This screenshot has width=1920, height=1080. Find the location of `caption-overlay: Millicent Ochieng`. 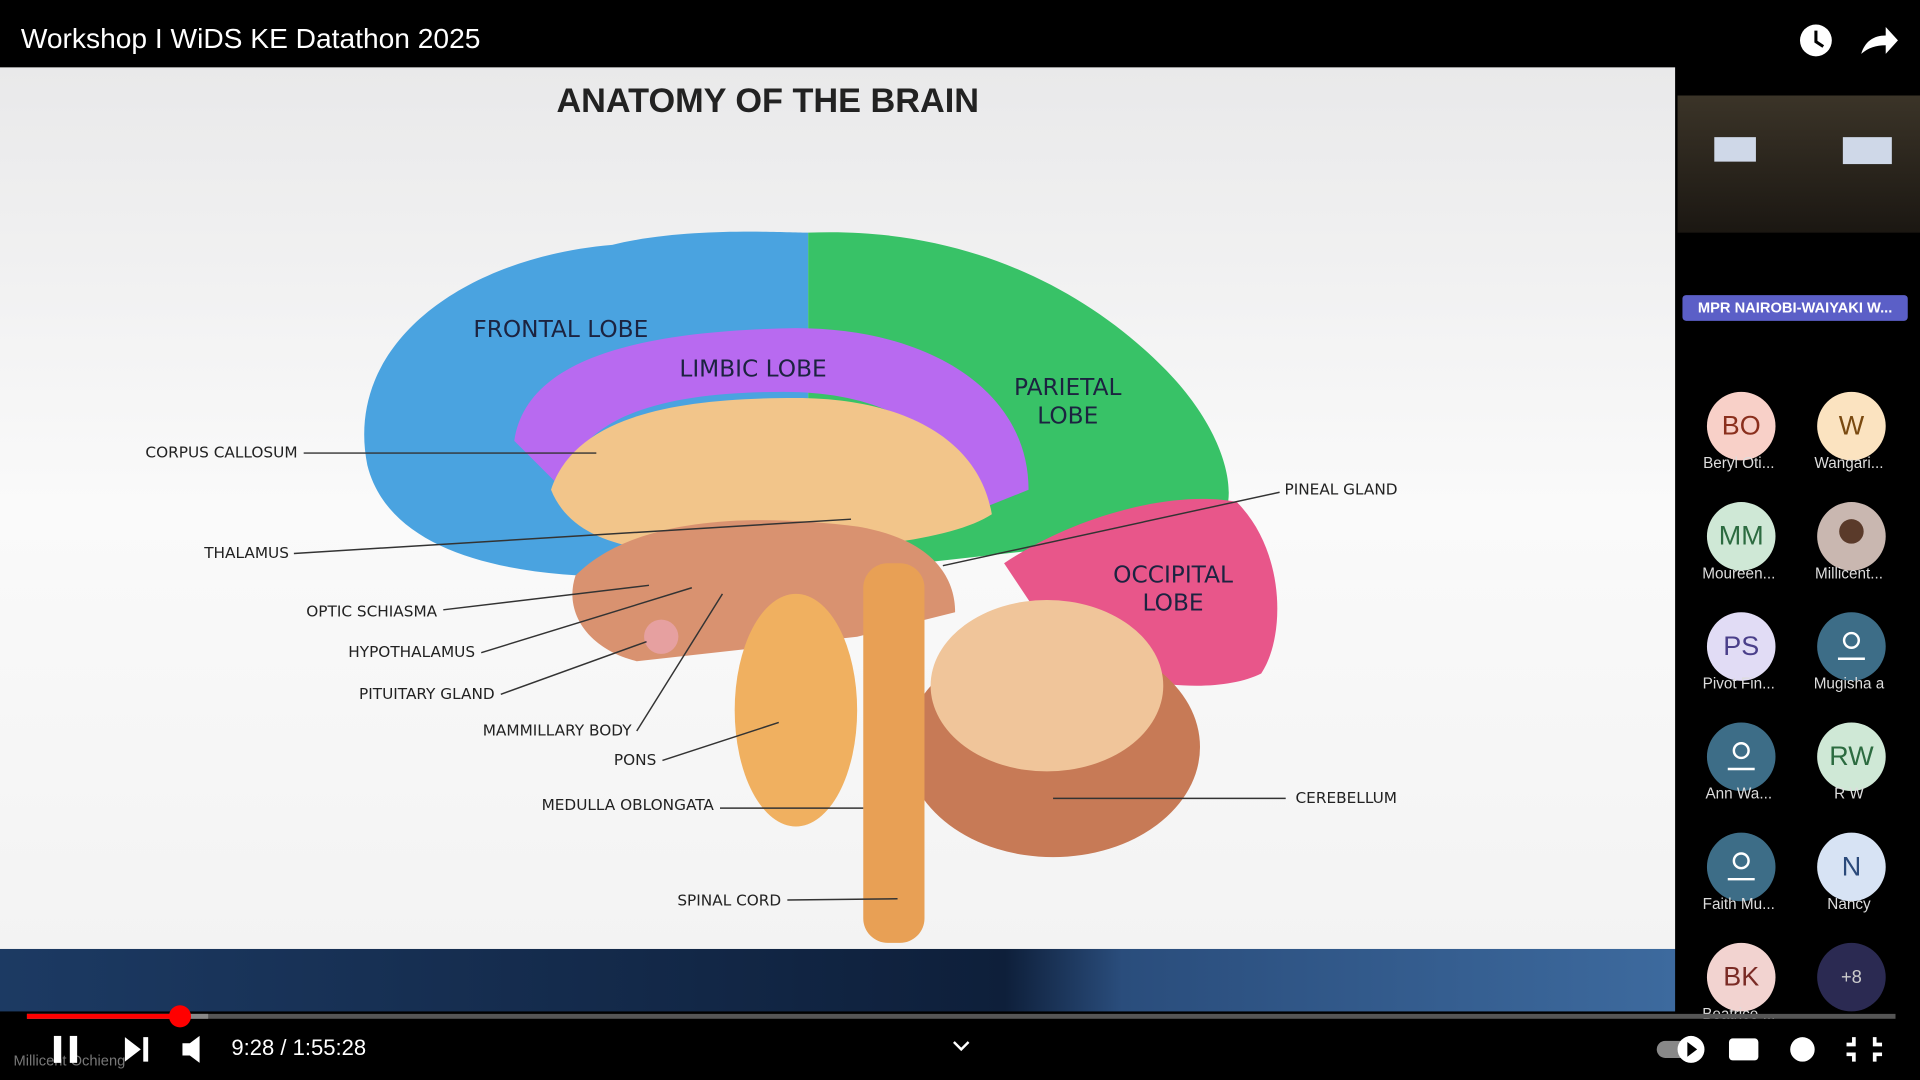

caption-overlay: Millicent Ochieng is located at coordinates (69, 1062).